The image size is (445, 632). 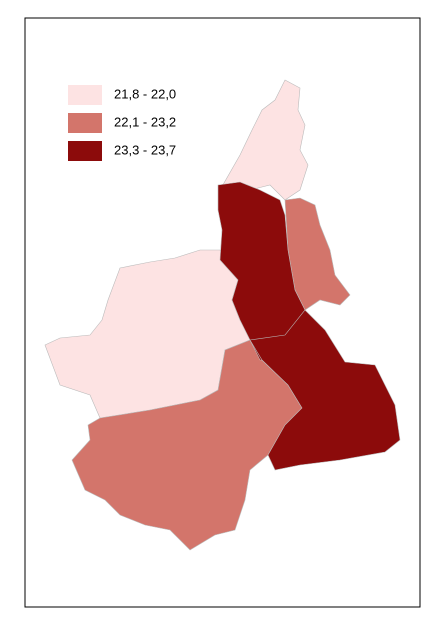 I want to click on legend-label: 21,8 - 22,0, so click(x=145, y=93).